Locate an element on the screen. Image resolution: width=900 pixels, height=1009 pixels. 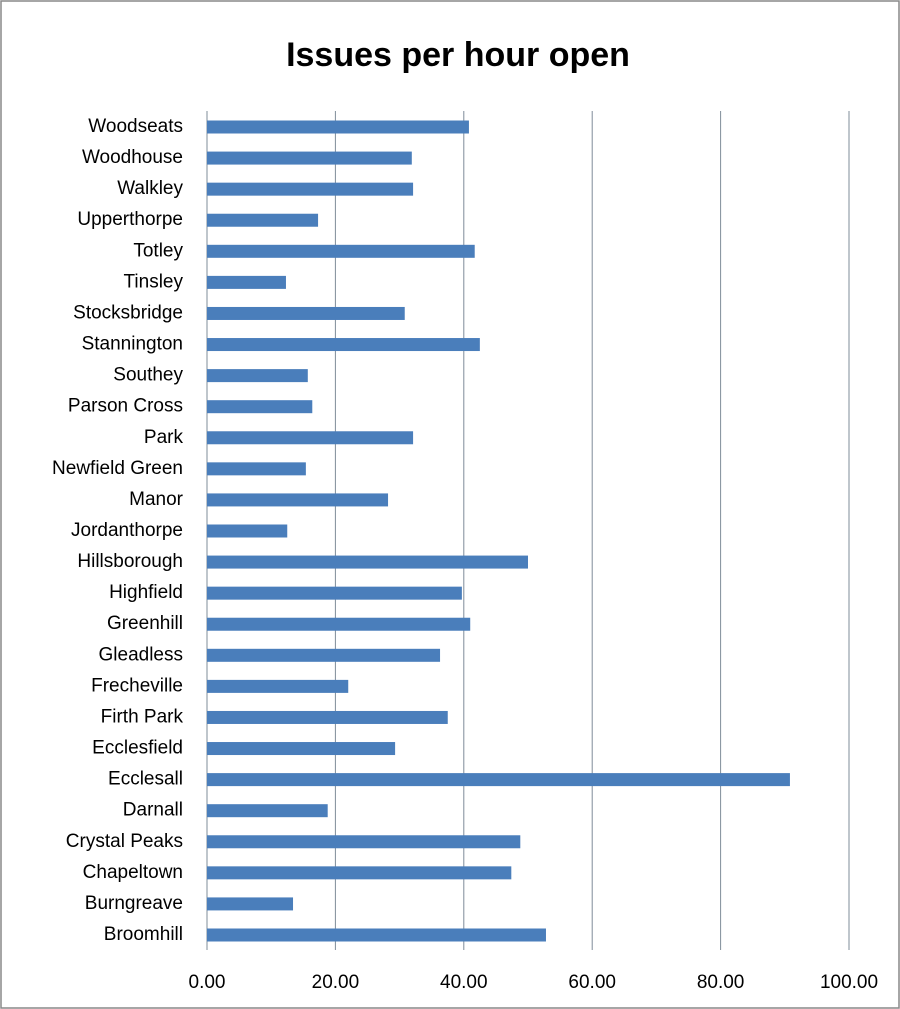
y-tick-label: Darnall is located at coordinates (153, 810).